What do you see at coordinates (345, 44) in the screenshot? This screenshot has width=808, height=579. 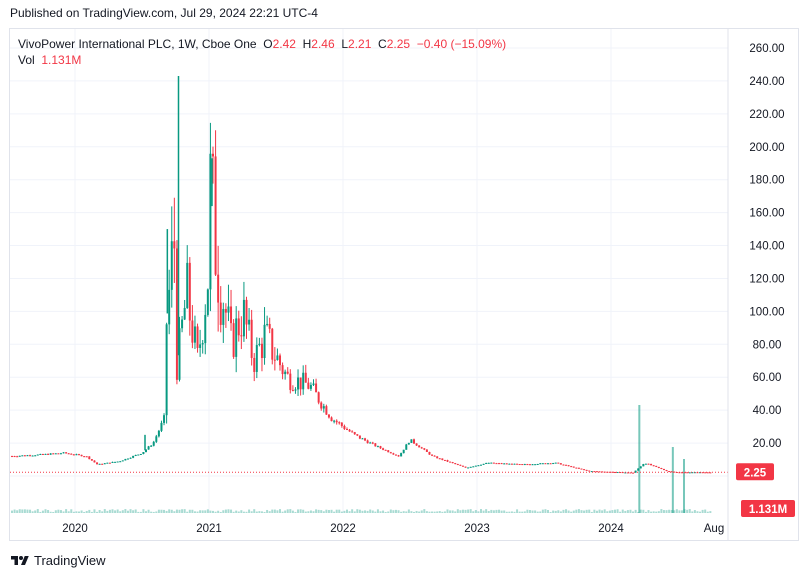 I see `legend-low-label: L` at bounding box center [345, 44].